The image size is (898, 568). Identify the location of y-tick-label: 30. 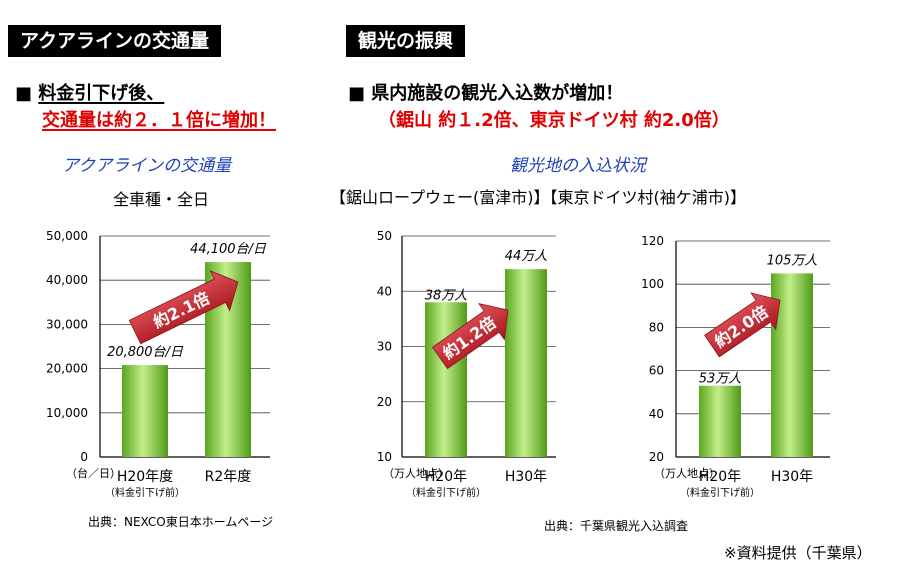
(384, 347).